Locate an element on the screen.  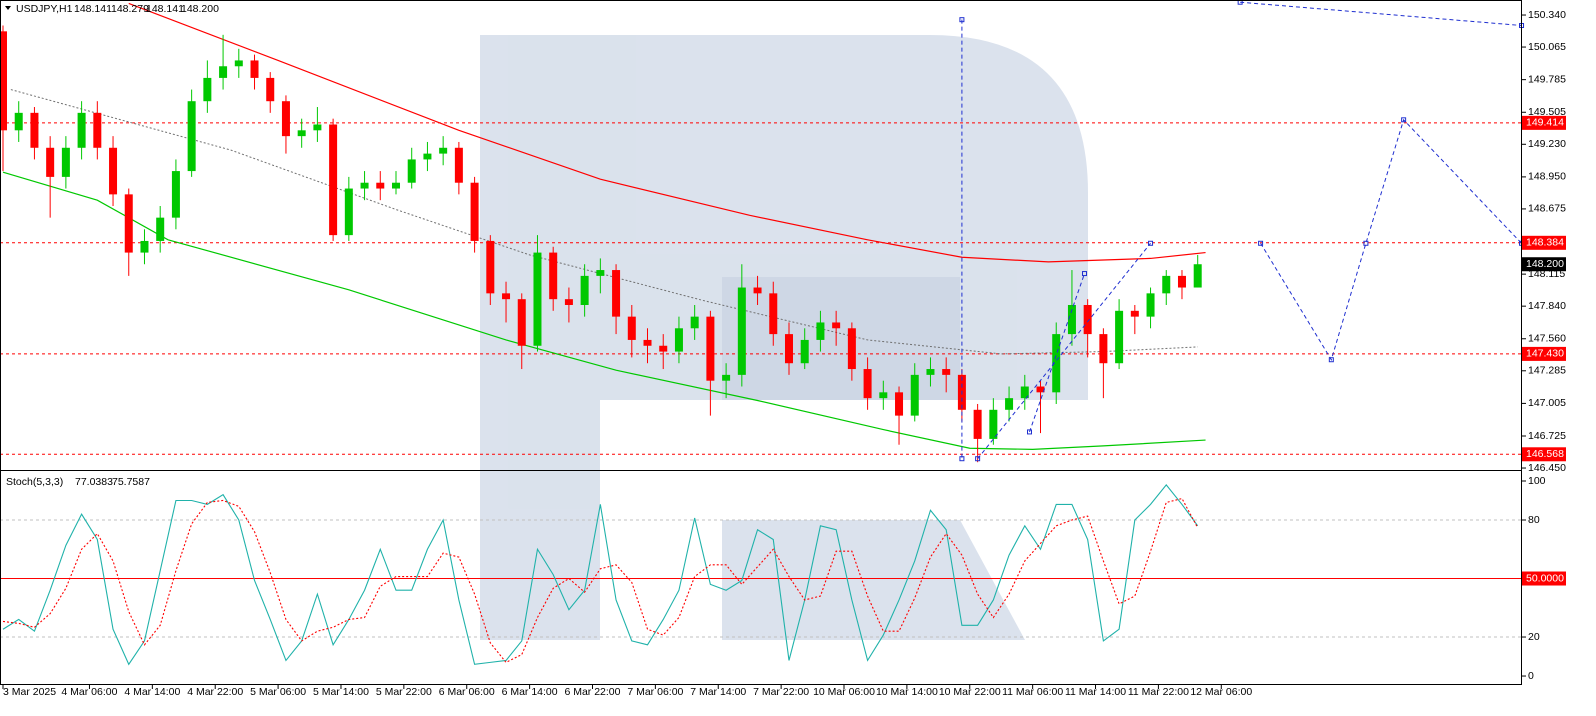
quote-open: 148.141 is located at coordinates (93, 9).